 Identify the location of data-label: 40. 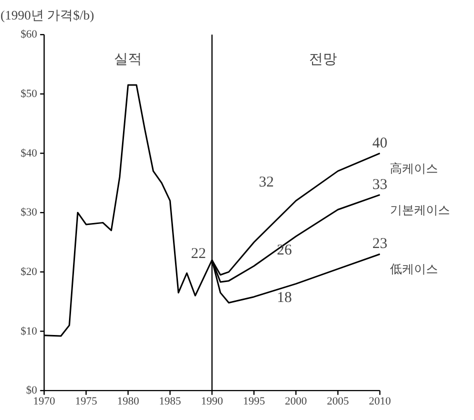
(380, 143).